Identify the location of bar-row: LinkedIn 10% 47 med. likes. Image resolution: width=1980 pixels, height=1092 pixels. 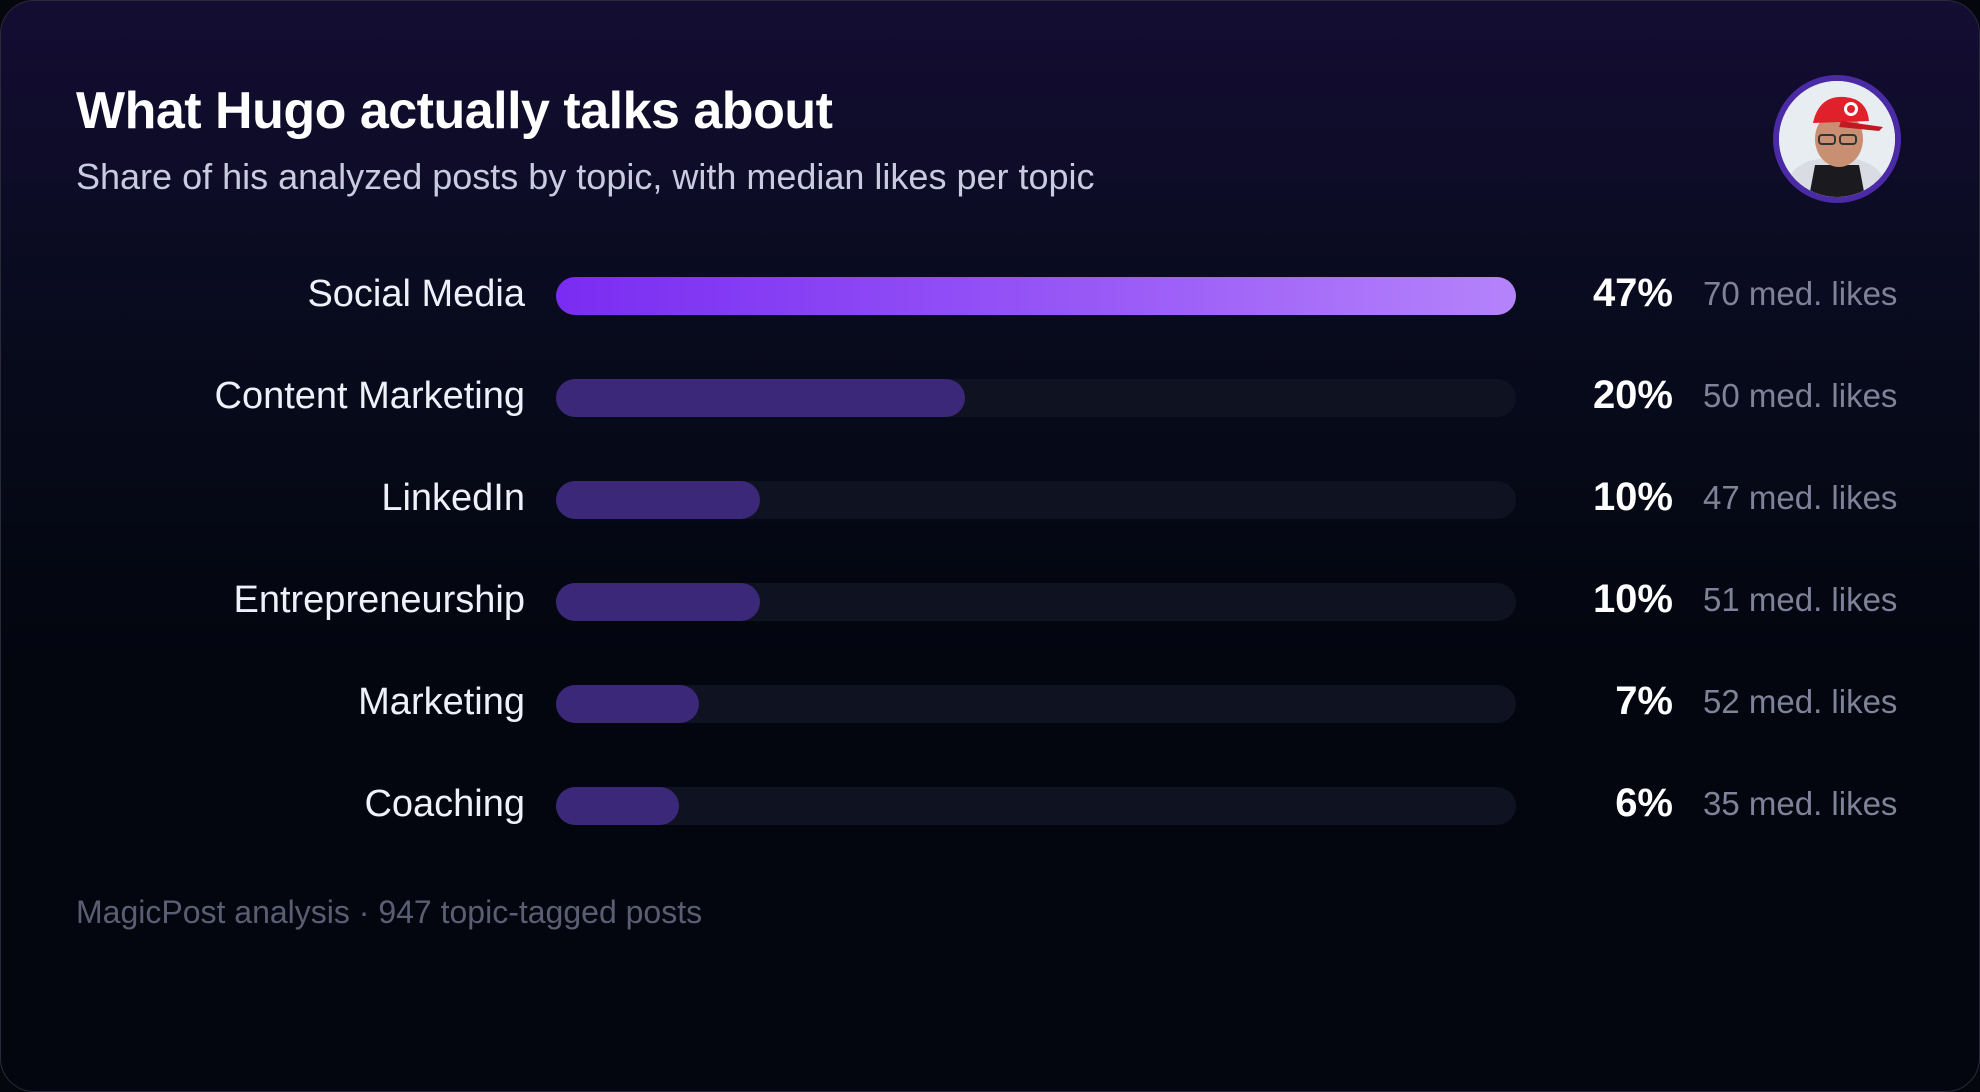
(990, 499).